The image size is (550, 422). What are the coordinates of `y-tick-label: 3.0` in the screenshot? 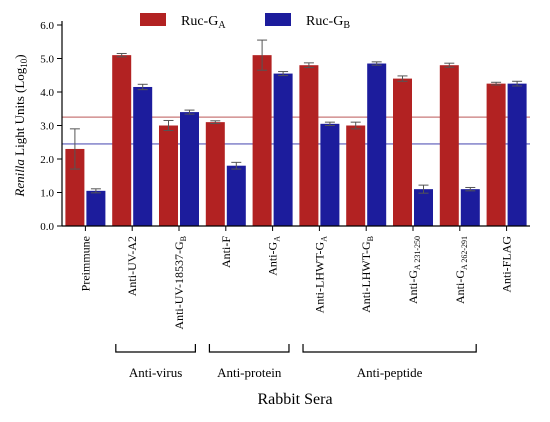 It's located at (47, 127).